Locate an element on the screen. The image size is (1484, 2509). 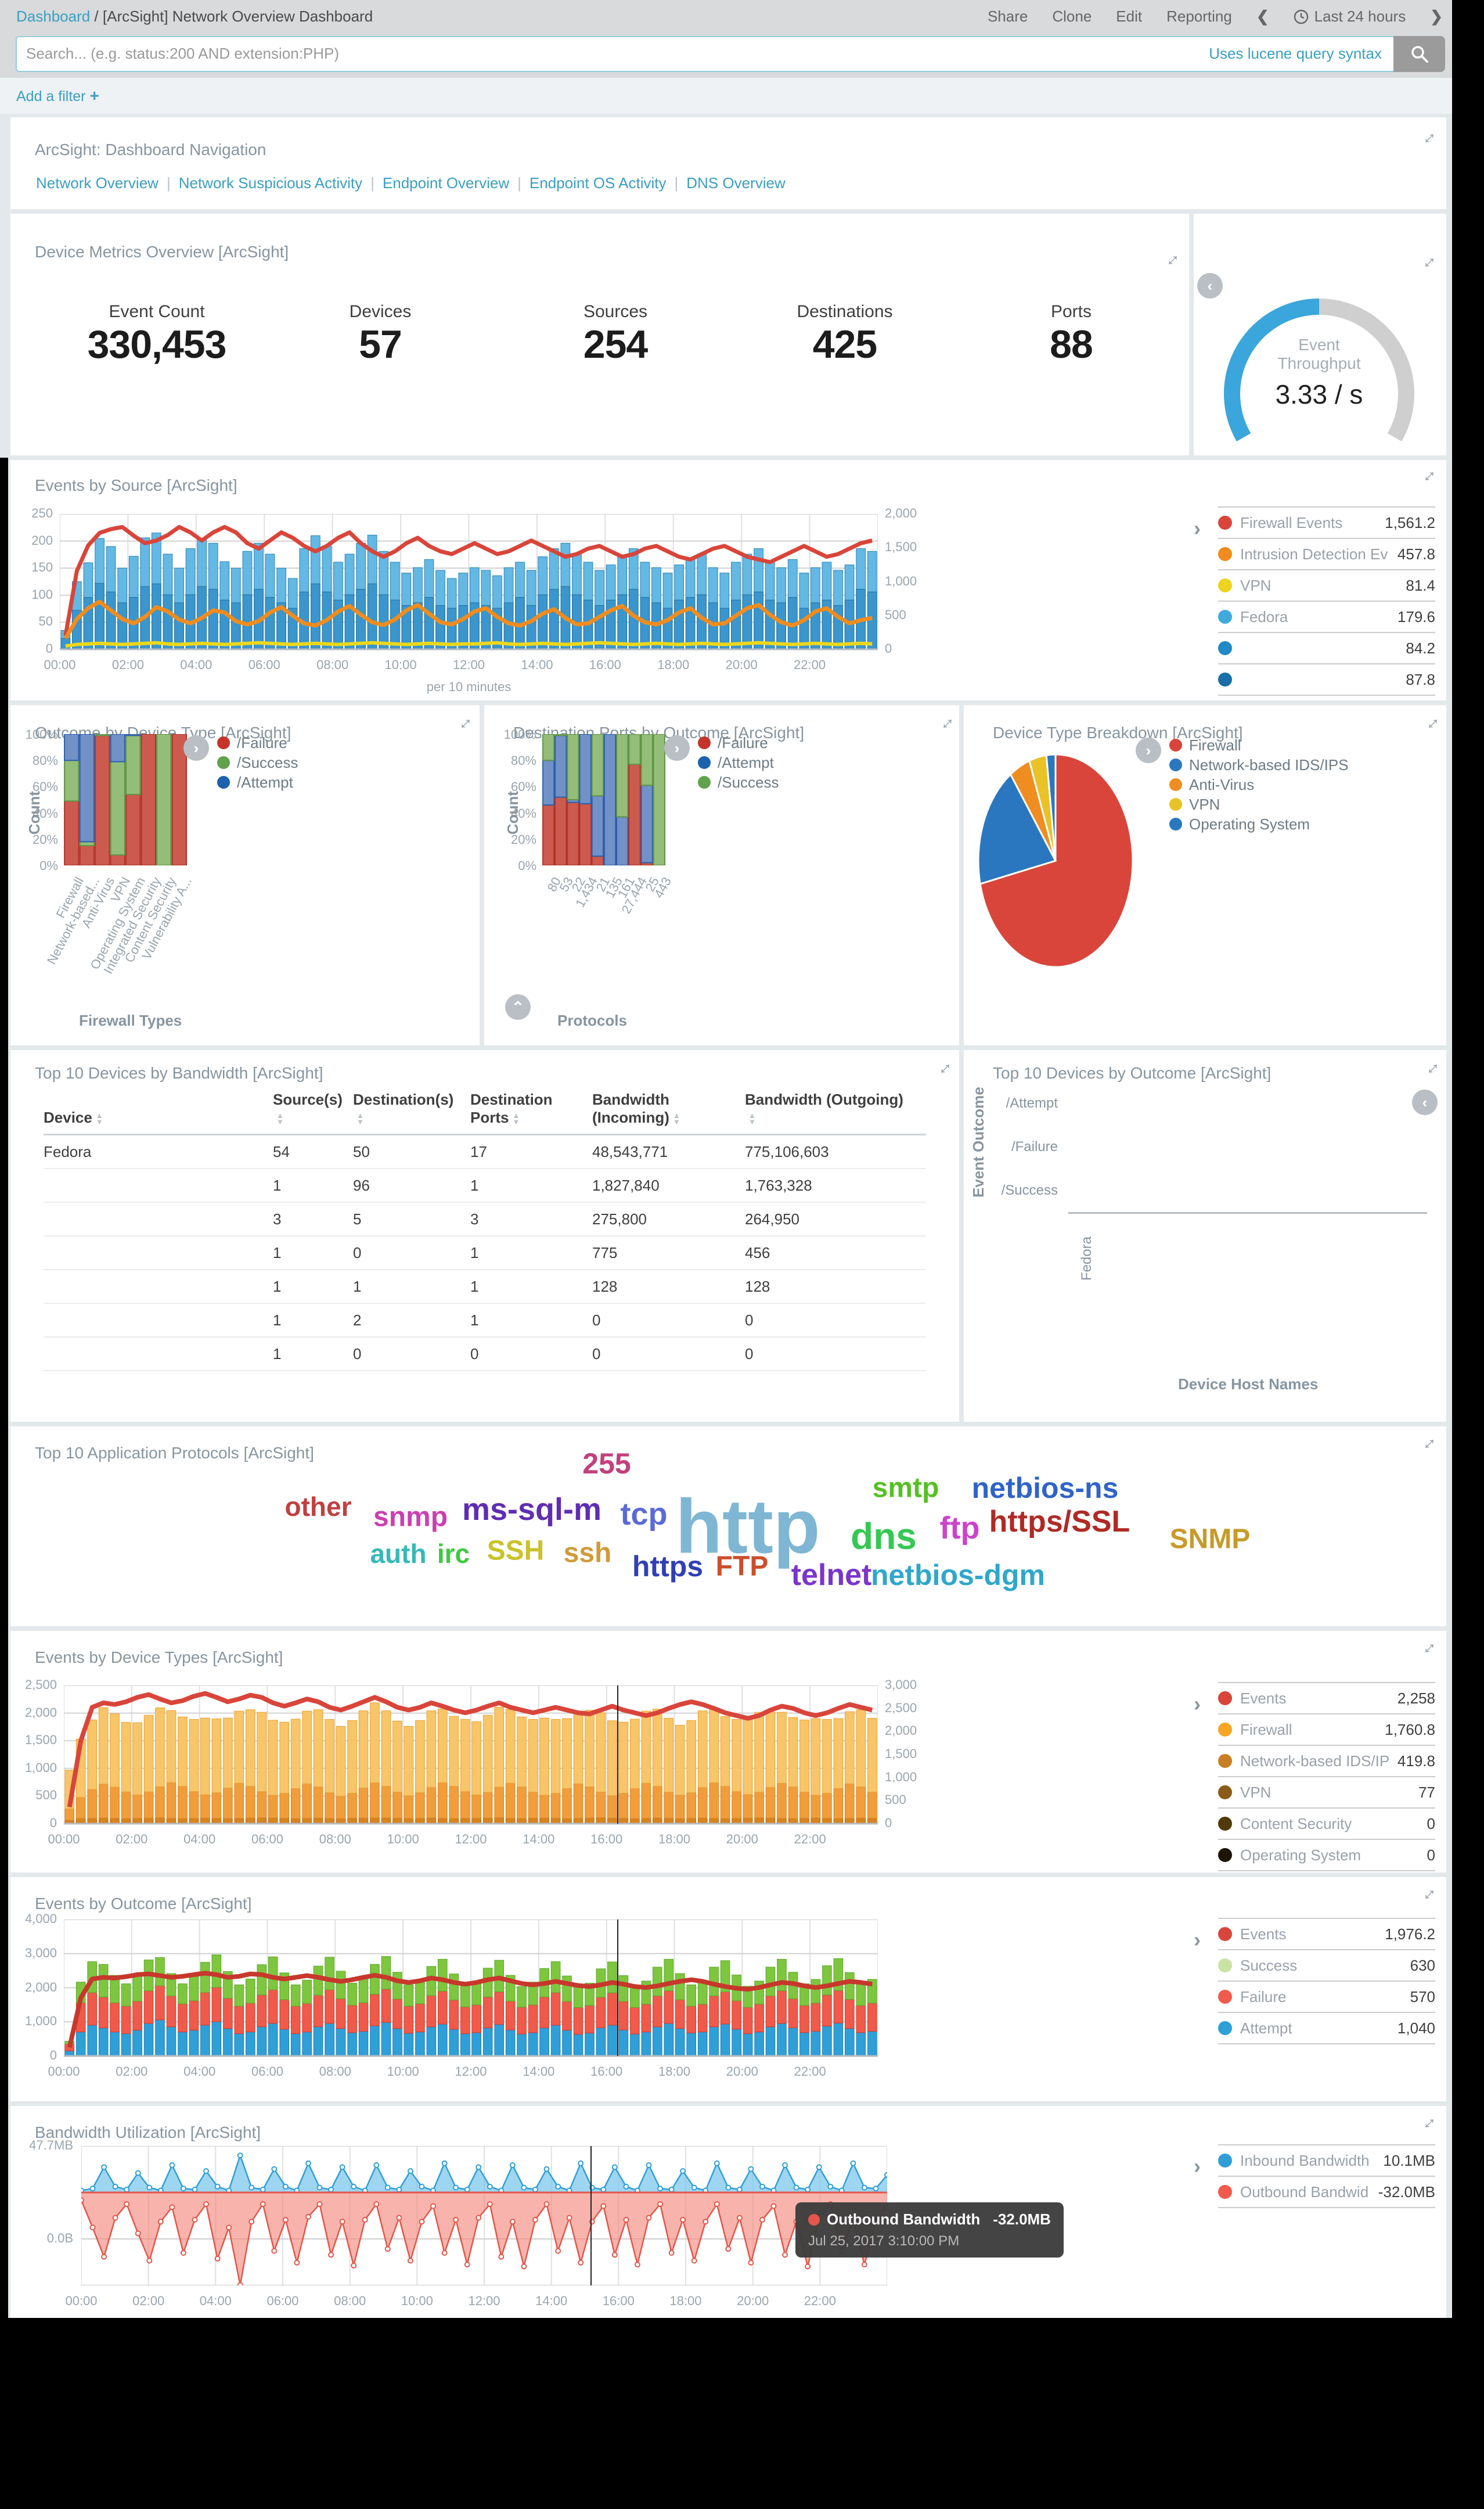
search-input is located at coordinates (632, 54).